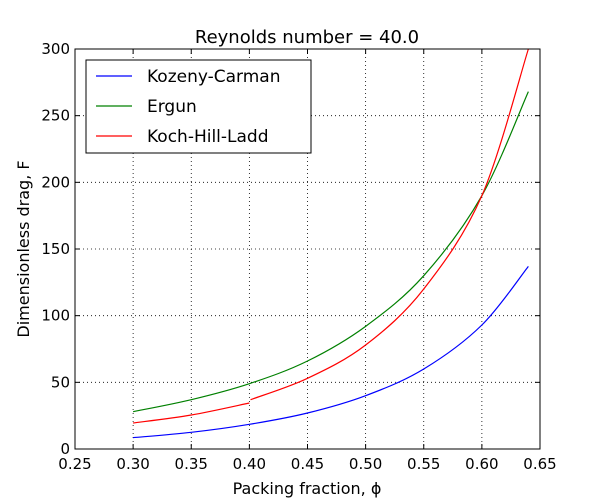 This screenshot has height=500, width=600. What do you see at coordinates (423, 464) in the screenshot?
I see `x-tick-label: 0.55` at bounding box center [423, 464].